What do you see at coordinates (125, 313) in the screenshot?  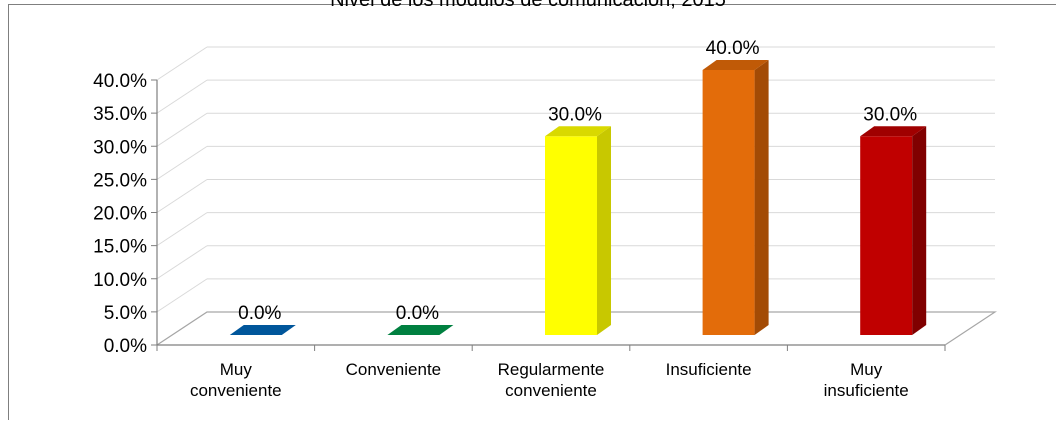 I see `y-tick-label: 5.0%` at bounding box center [125, 313].